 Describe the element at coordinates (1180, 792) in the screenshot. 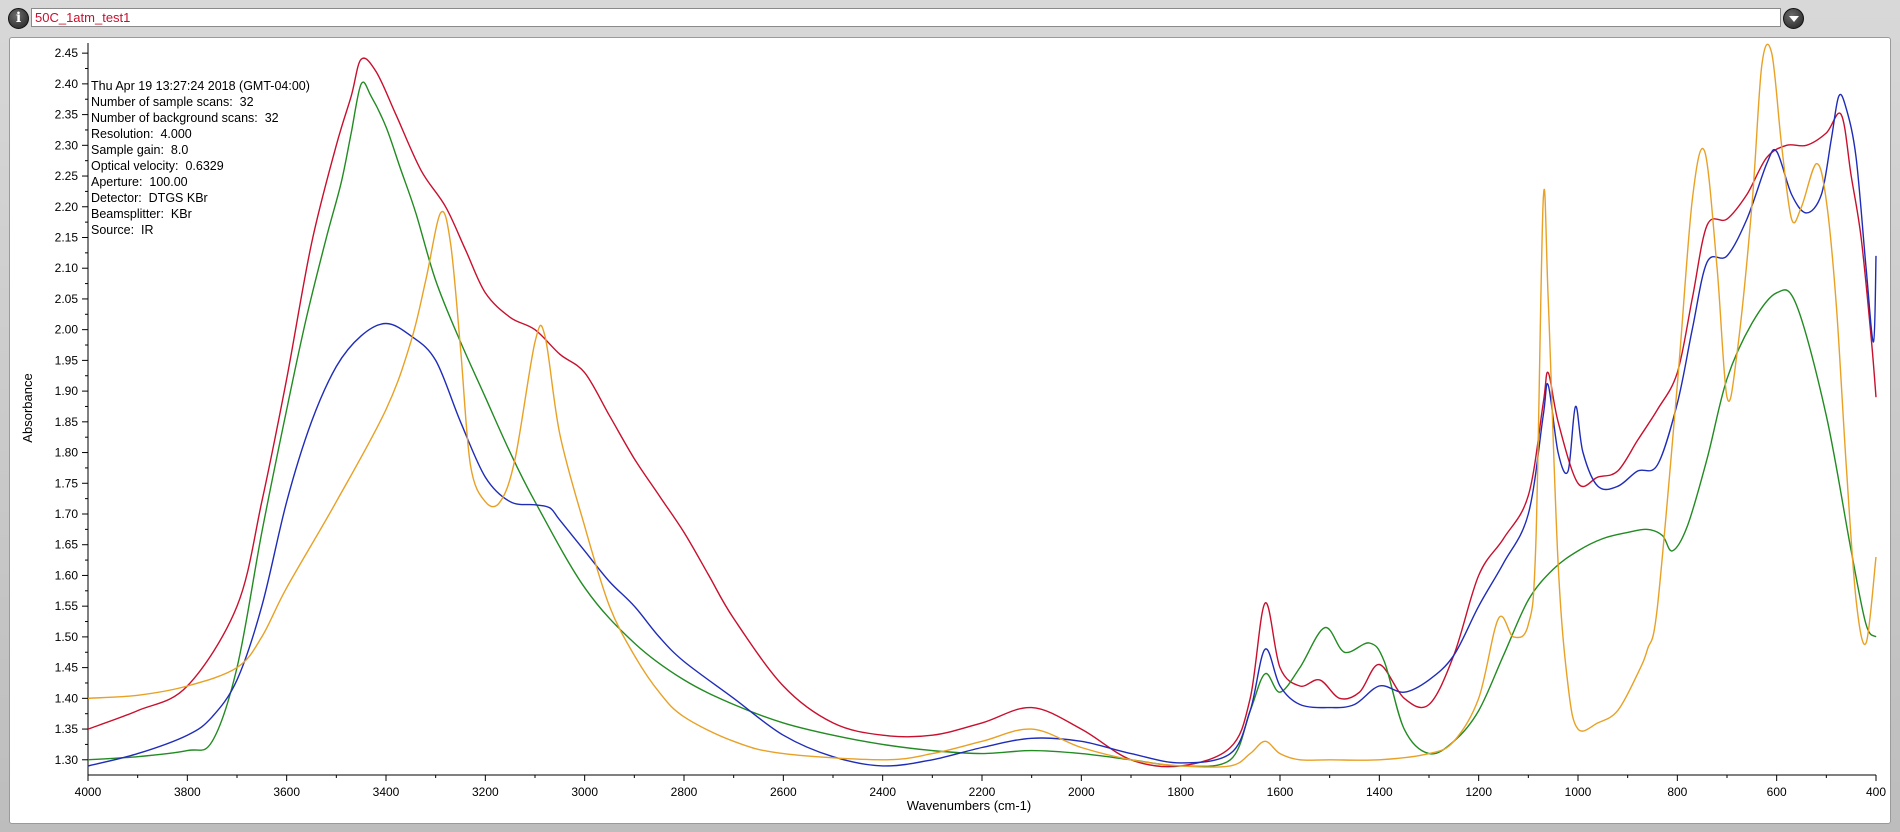

I see `x-tick-label: 1800` at that location.